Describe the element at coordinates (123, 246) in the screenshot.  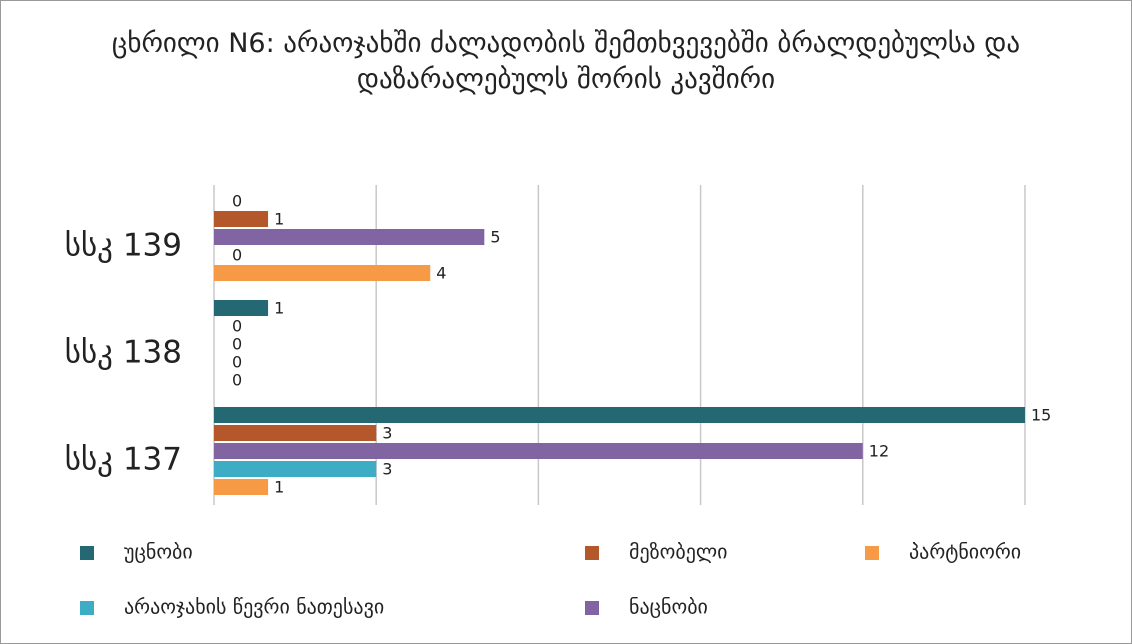
I see `y-tick-label: სსკ 139` at that location.